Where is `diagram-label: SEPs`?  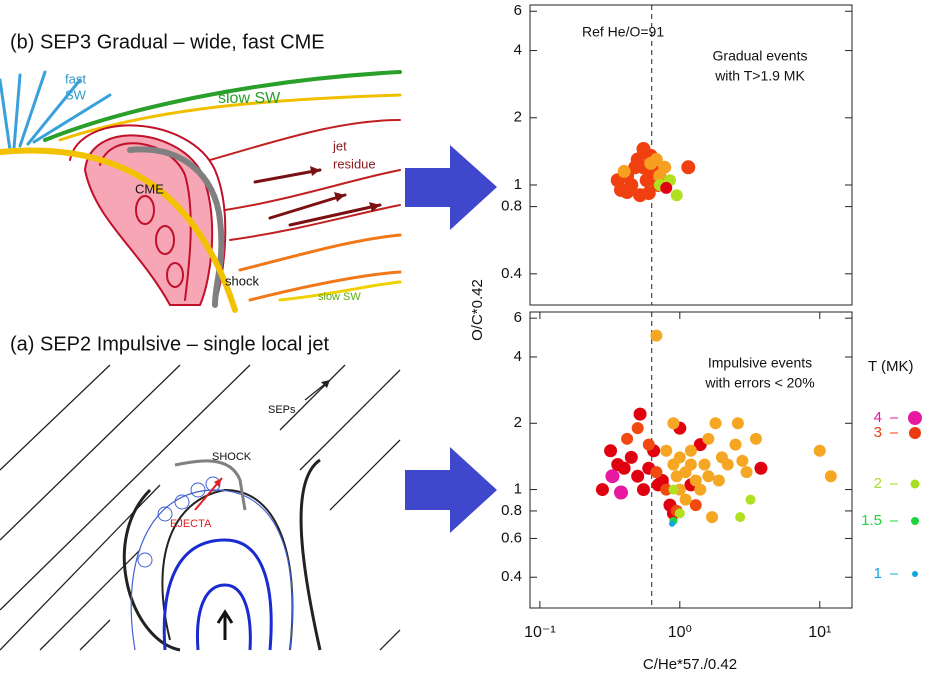 diagram-label: SEPs is located at coordinates (282, 410).